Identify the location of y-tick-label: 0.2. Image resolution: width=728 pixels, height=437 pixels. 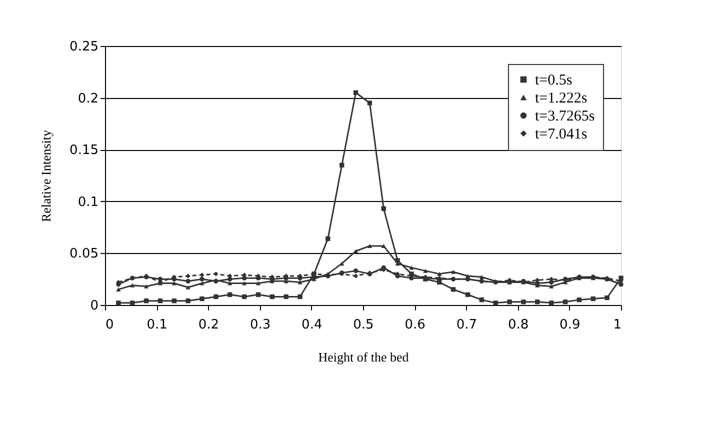
(88, 98).